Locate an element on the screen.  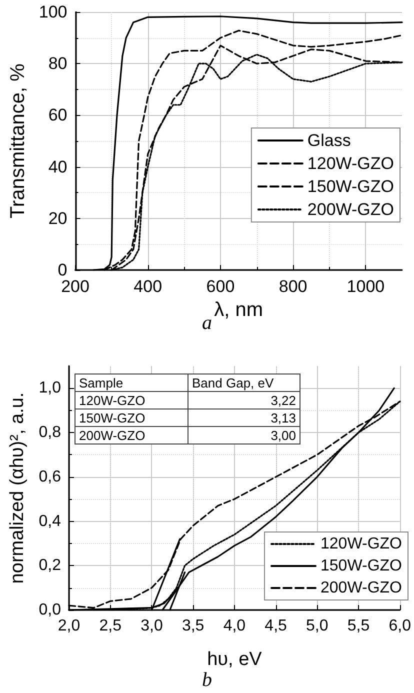
y-tick-label: 100 is located at coordinates (53, 12).